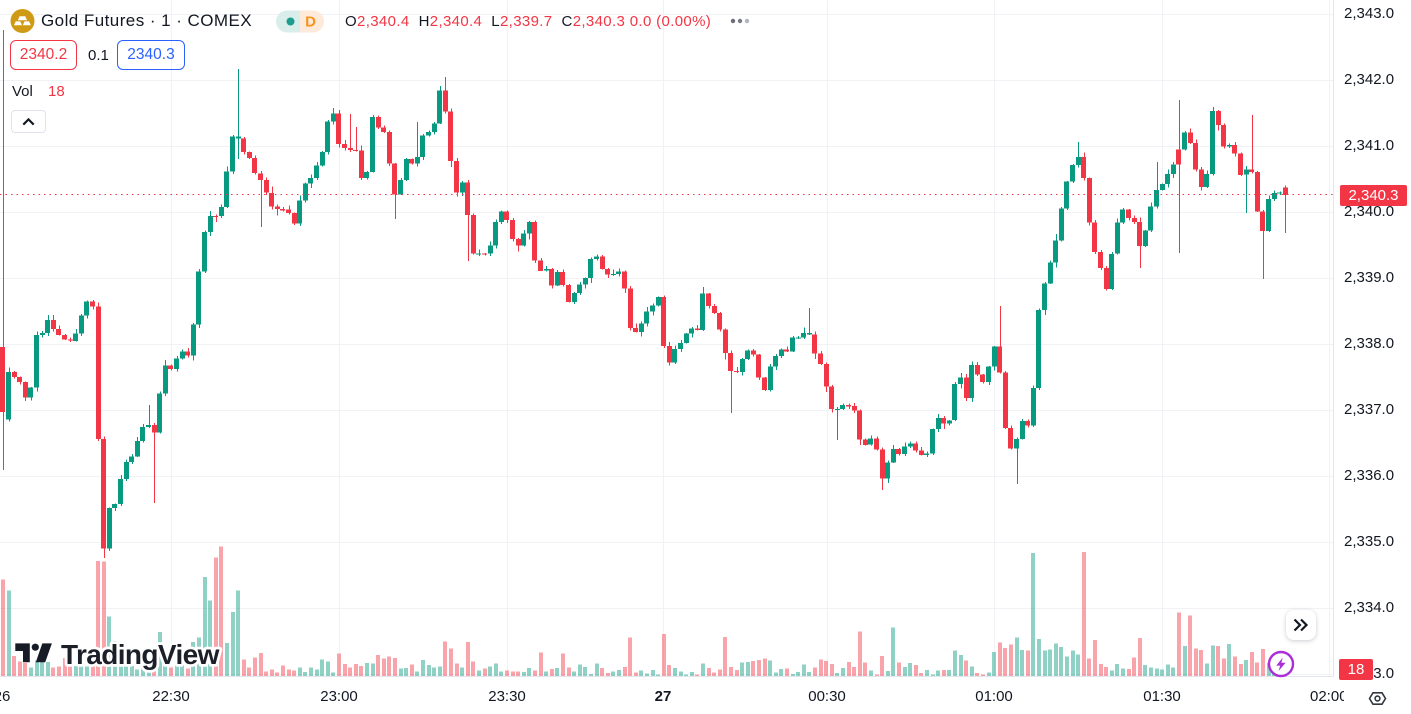  I want to click on svg-text: D, so click(310, 22).